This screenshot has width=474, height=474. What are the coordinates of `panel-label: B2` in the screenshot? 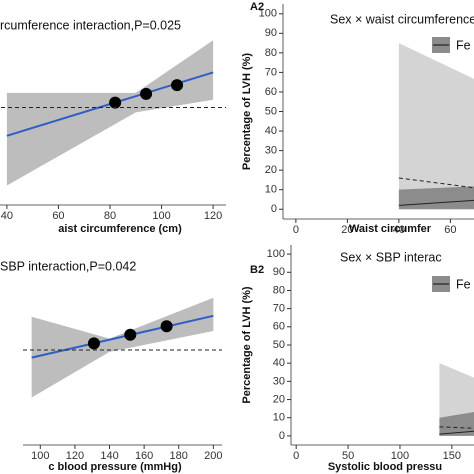 It's located at (257, 270).